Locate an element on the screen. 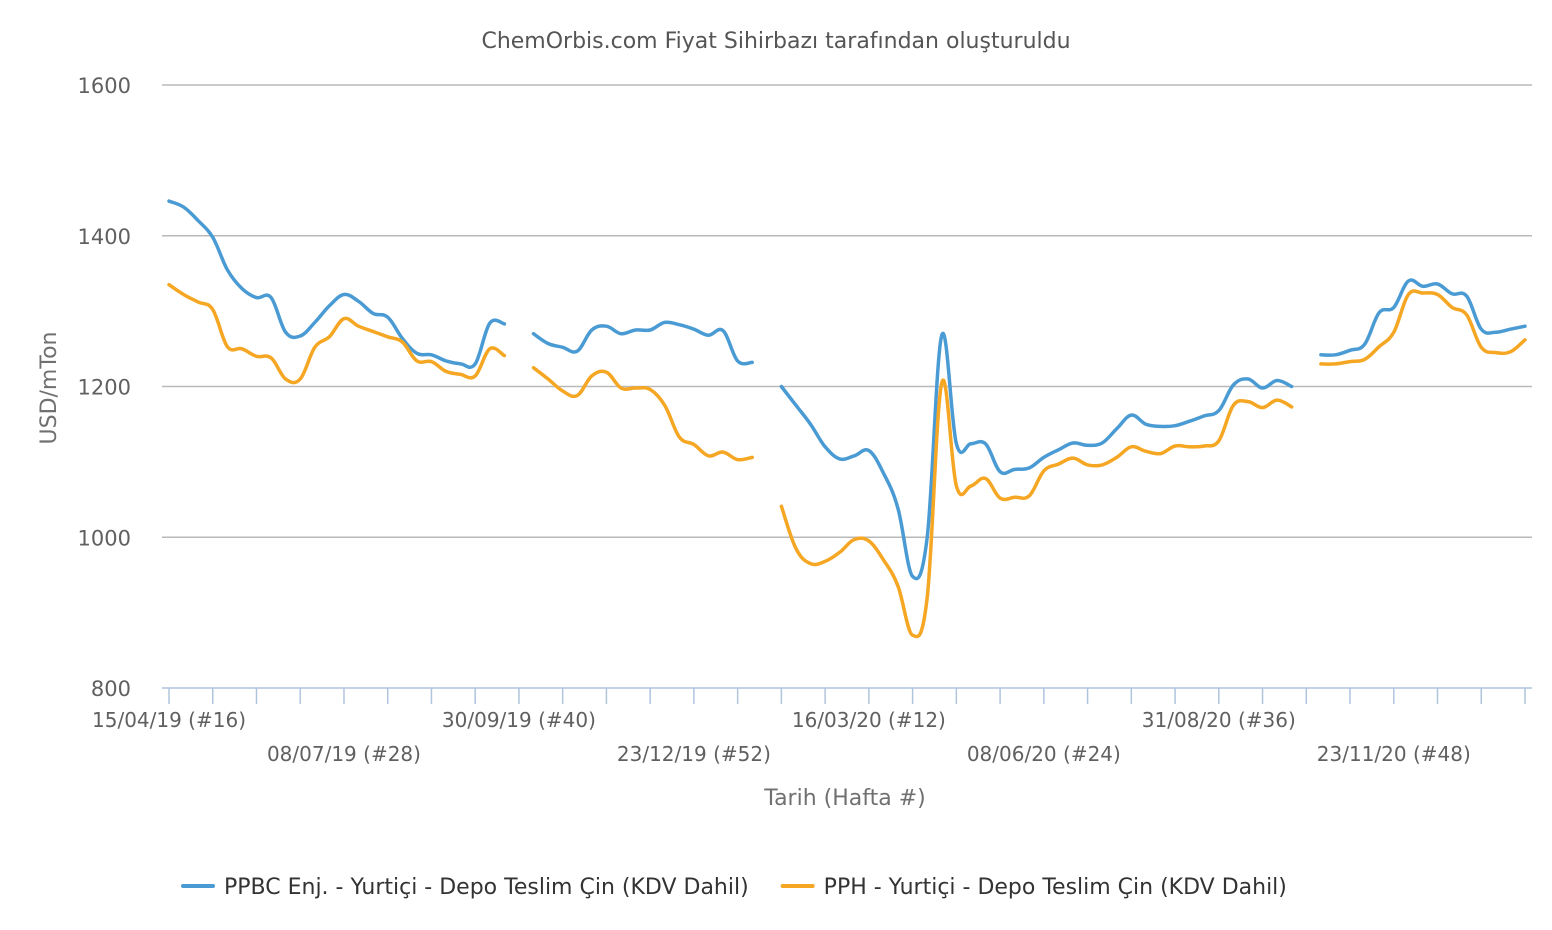 This screenshot has width=1552, height=930. y-axis-title: USD/mTon is located at coordinates (49, 388).